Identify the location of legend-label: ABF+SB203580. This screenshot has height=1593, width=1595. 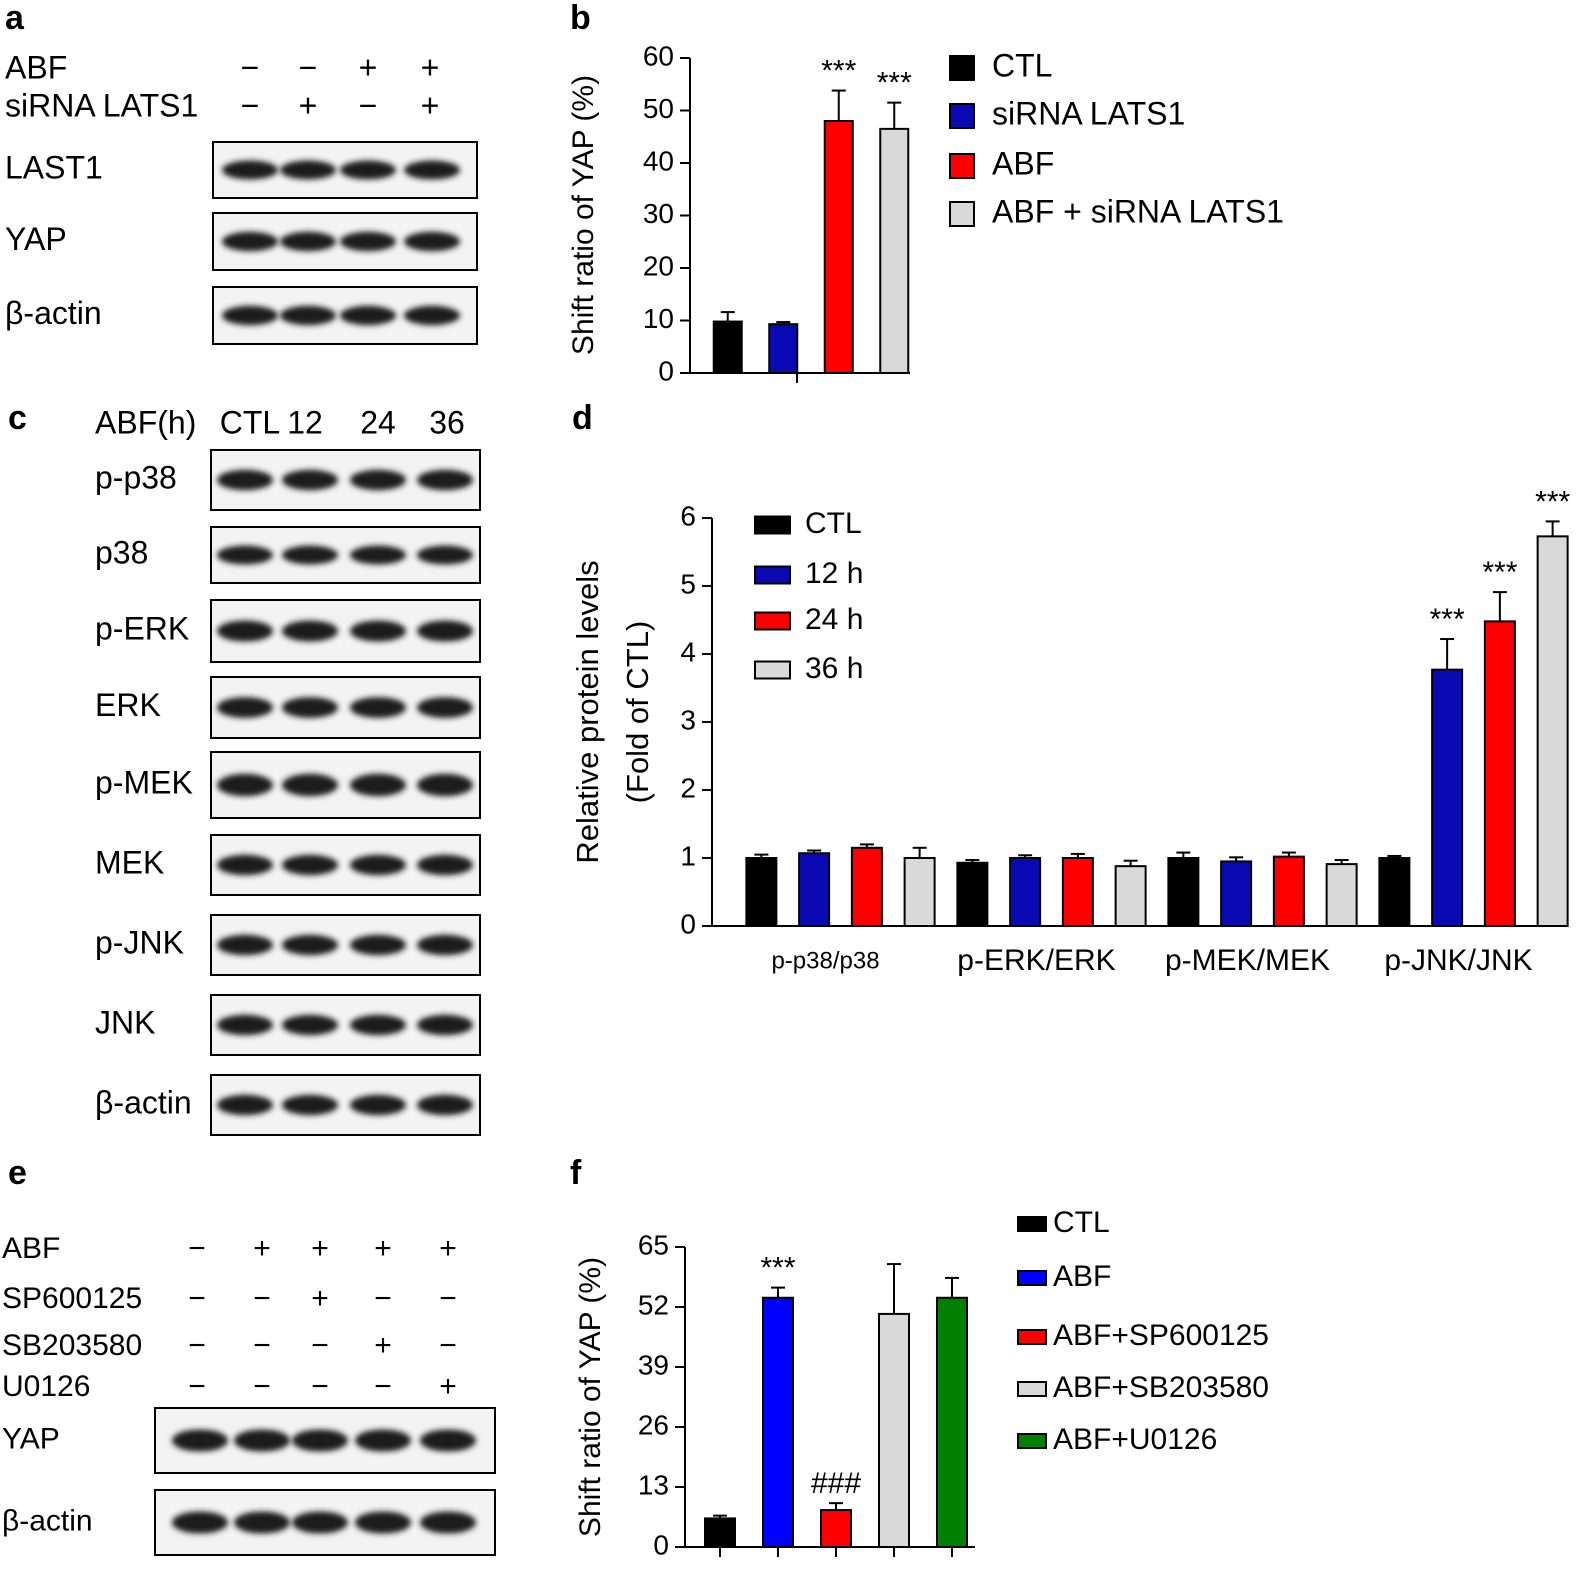
(1161, 1387).